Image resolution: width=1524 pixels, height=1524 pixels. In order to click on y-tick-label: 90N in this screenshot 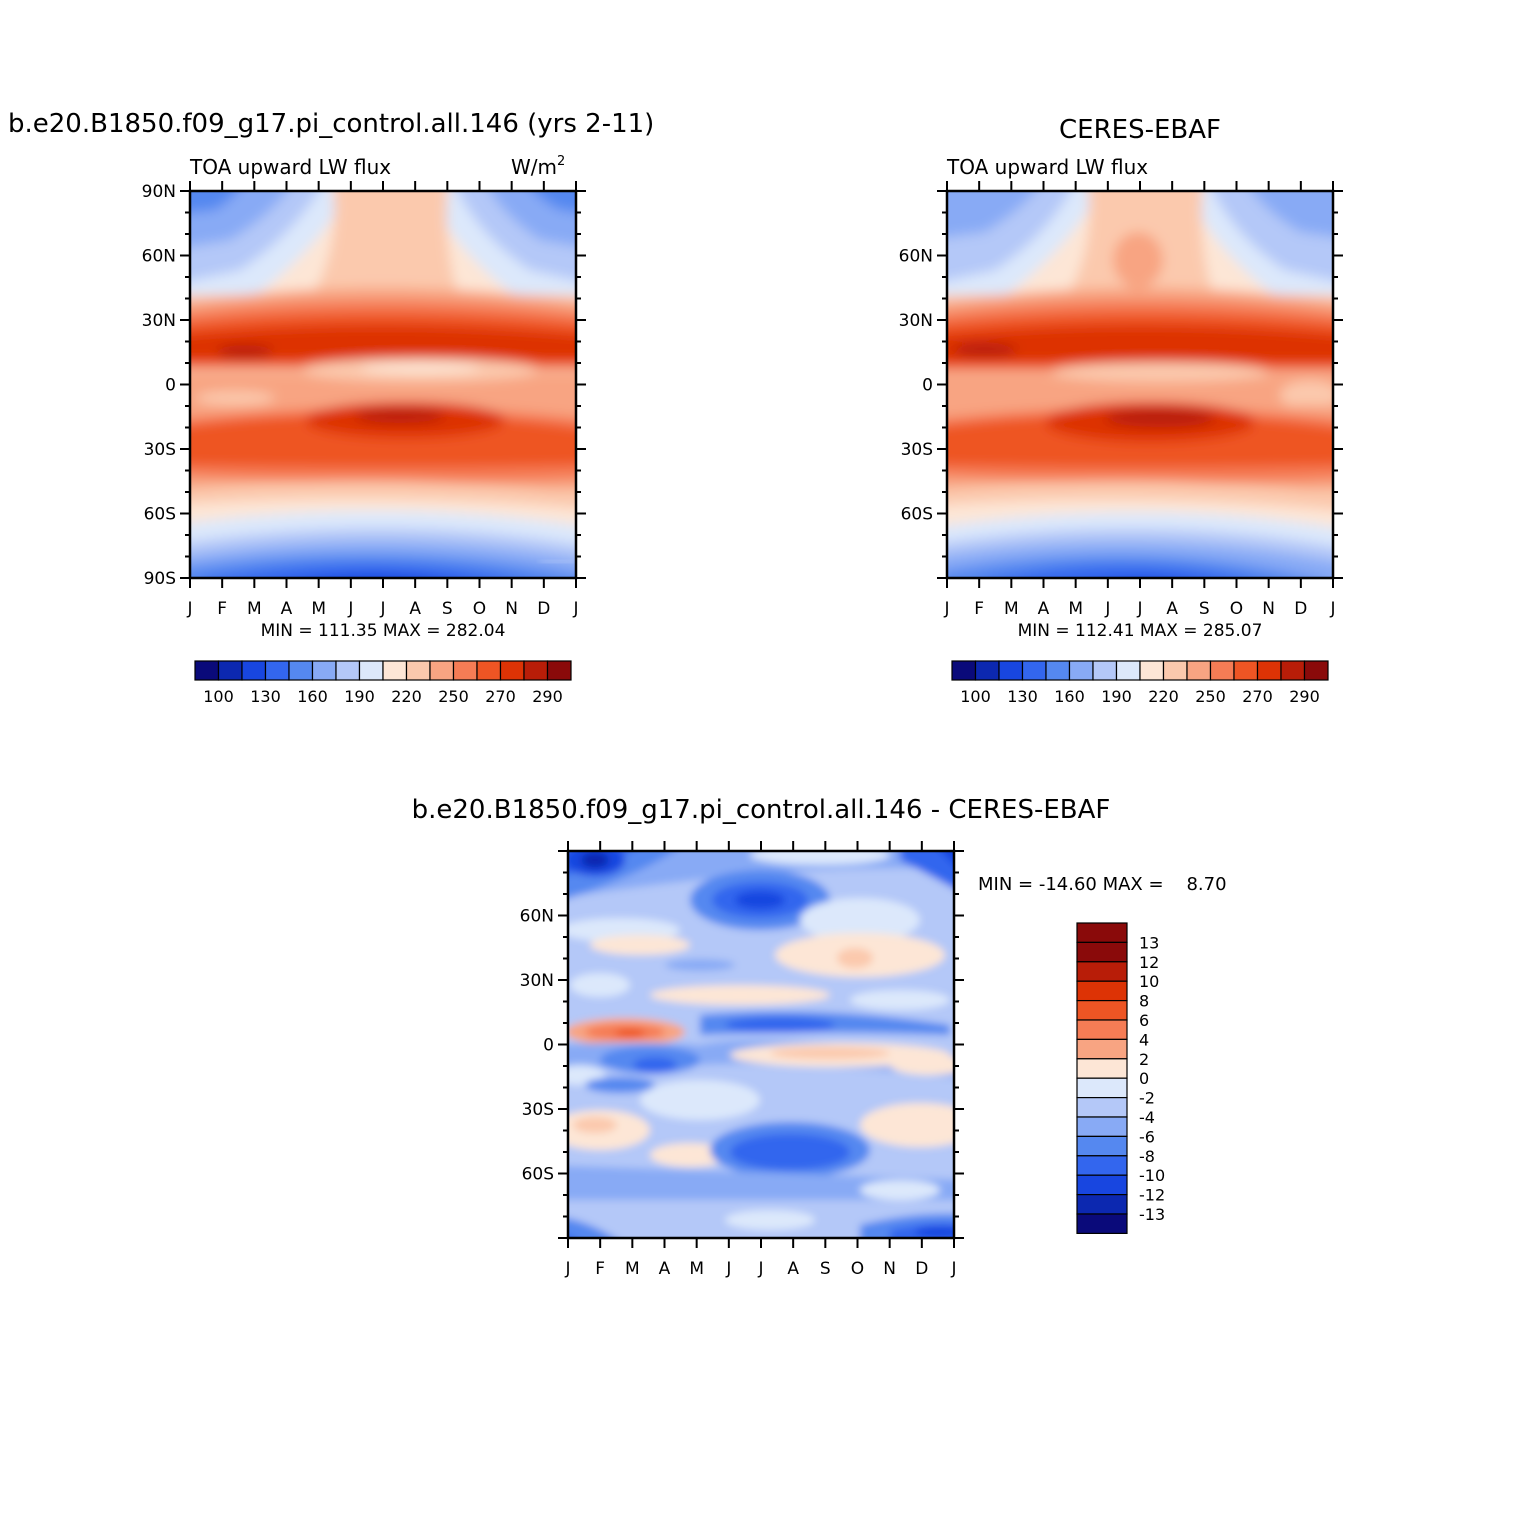, I will do `click(159, 192)`.